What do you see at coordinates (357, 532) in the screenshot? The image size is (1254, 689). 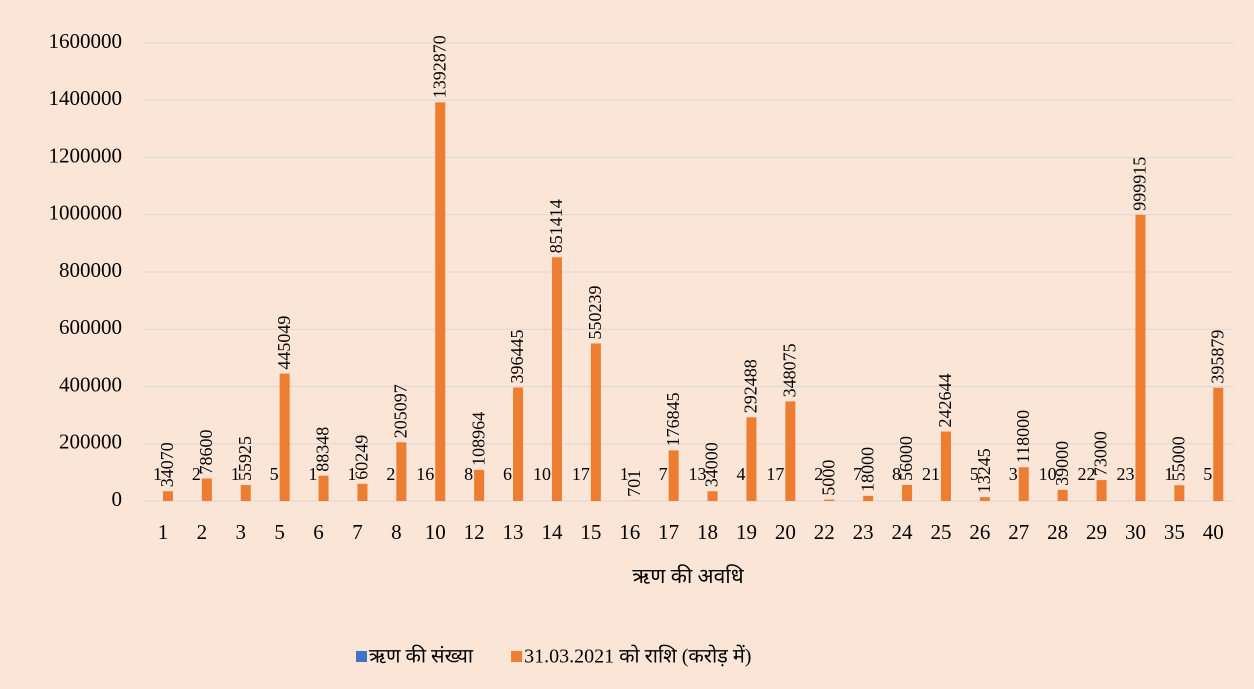 I see `x-tick-label: 7` at bounding box center [357, 532].